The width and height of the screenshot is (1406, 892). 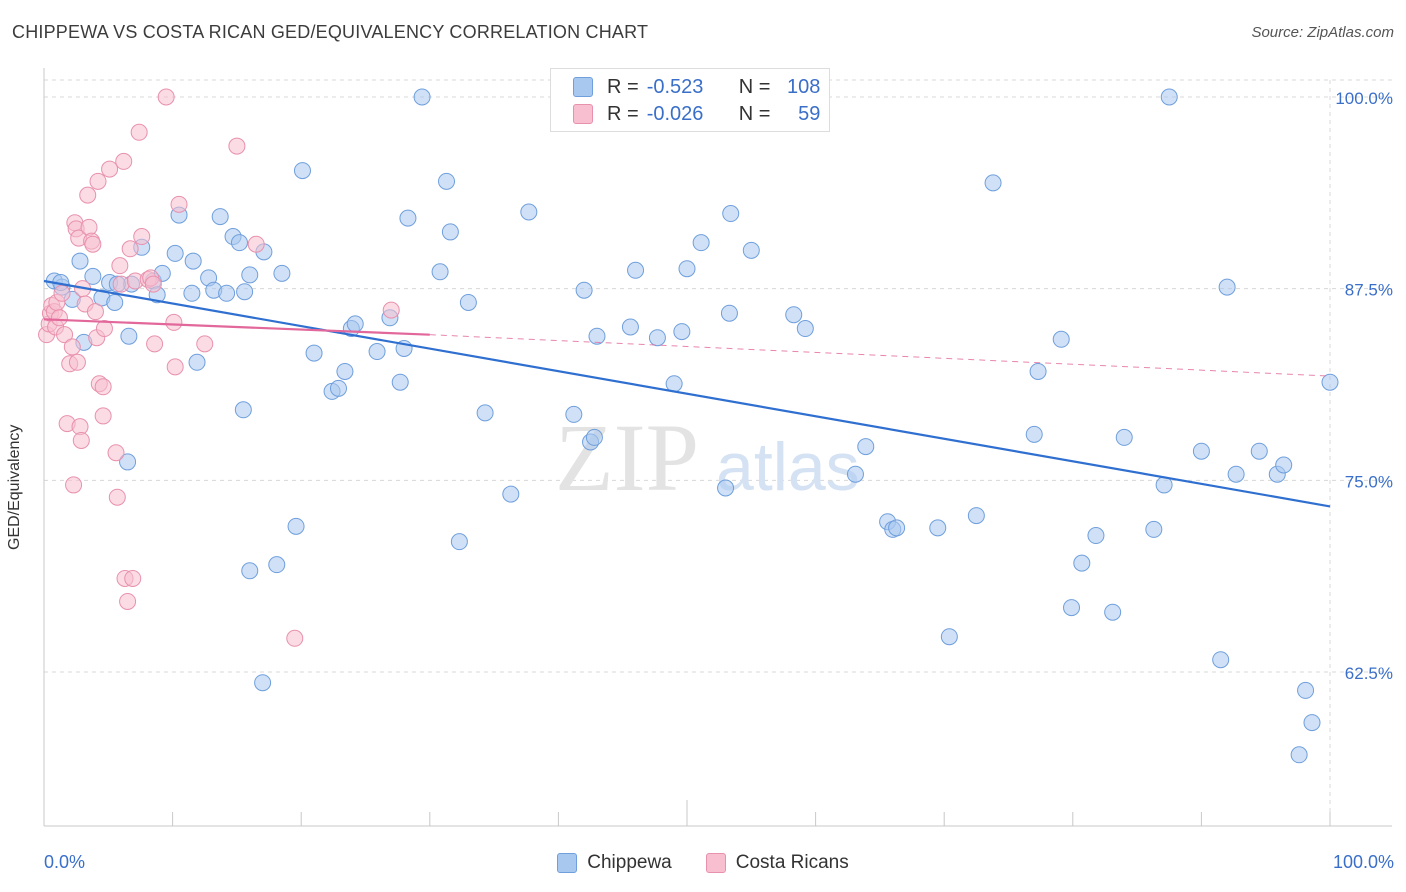 I want to click on correlation-legend: R = -0.523 N = 108 R = -0.026 N = 59, so click(x=690, y=100).